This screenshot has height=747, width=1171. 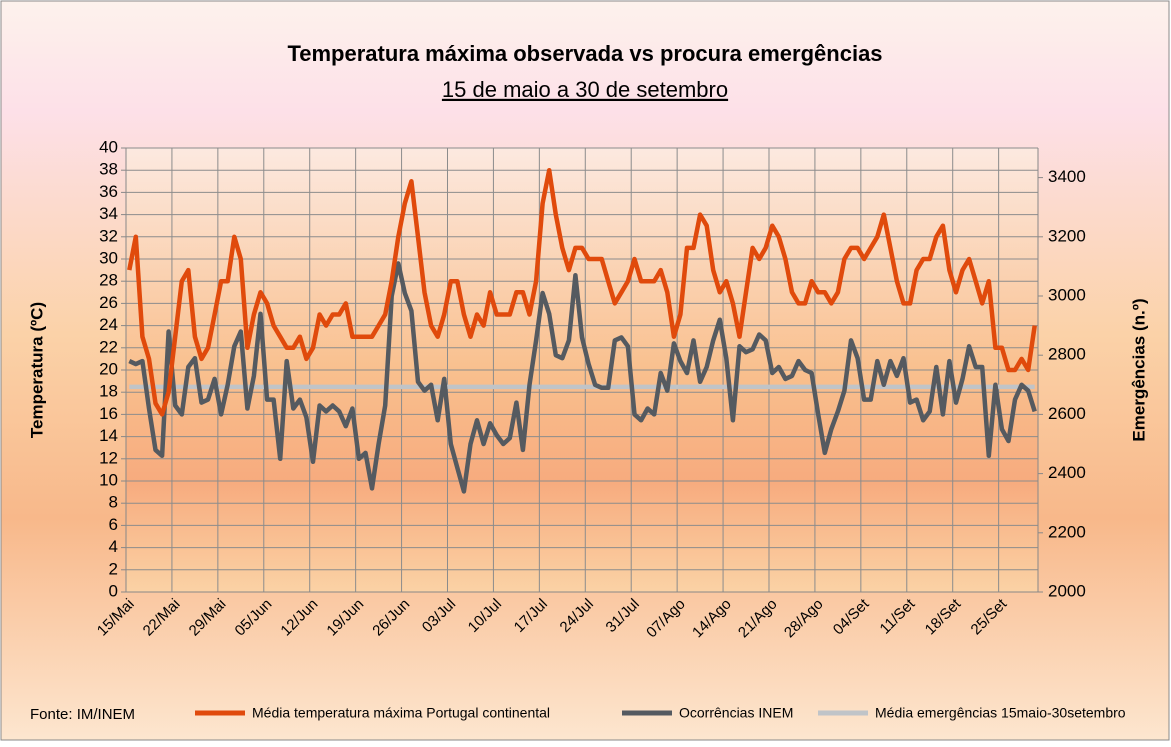 I want to click on y-tick-label: 40, so click(x=108, y=146).